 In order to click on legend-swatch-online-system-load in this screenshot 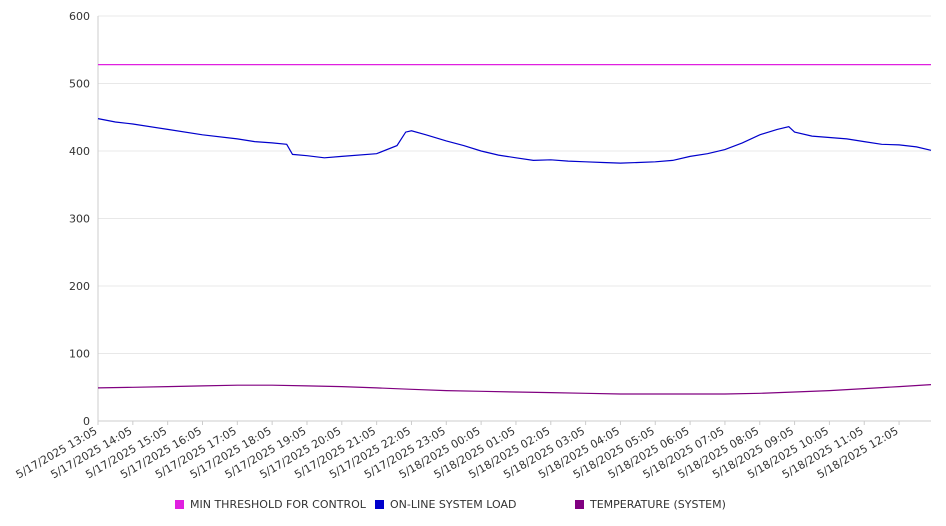, I will do `click(379, 504)`.